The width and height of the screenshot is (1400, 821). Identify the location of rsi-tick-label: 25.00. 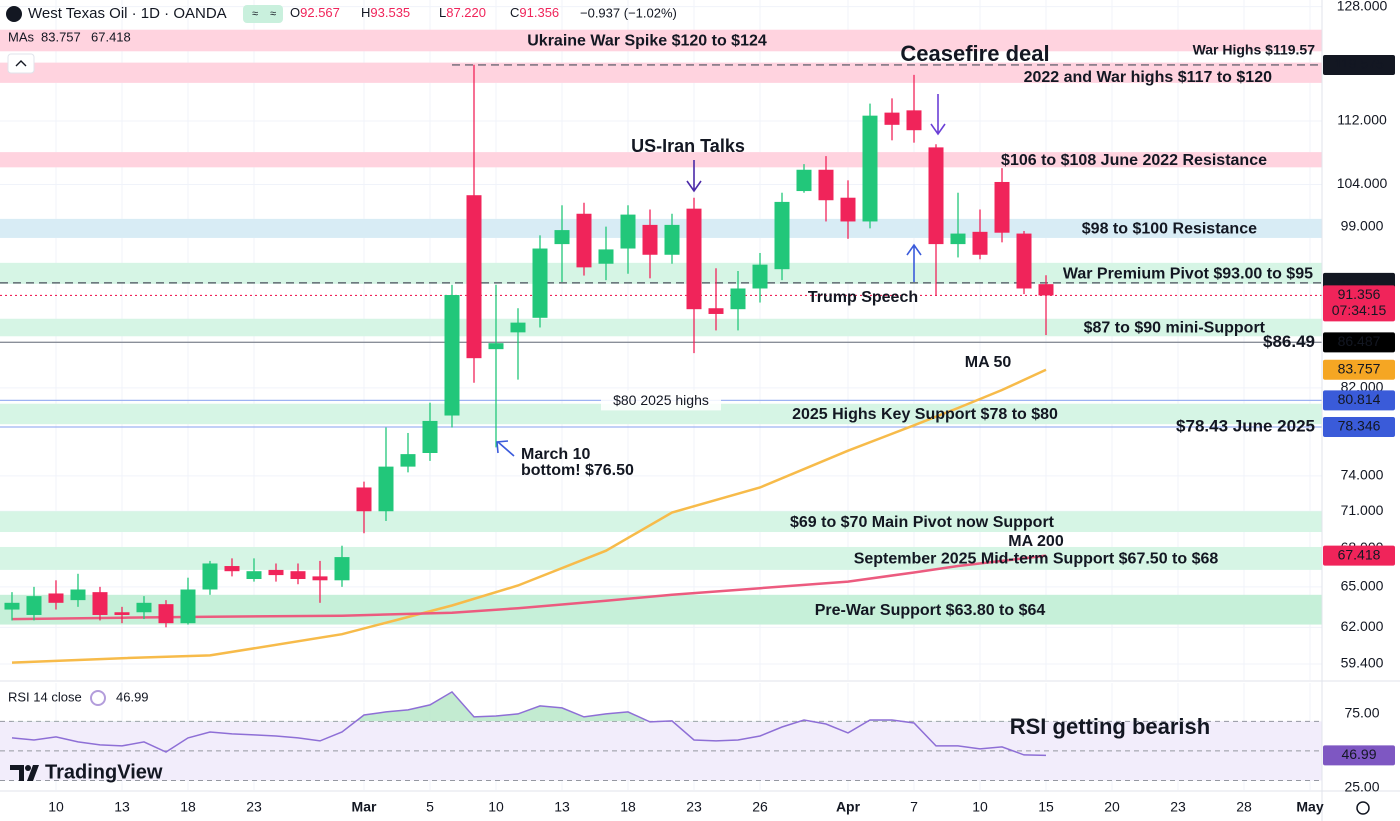
(1361, 787).